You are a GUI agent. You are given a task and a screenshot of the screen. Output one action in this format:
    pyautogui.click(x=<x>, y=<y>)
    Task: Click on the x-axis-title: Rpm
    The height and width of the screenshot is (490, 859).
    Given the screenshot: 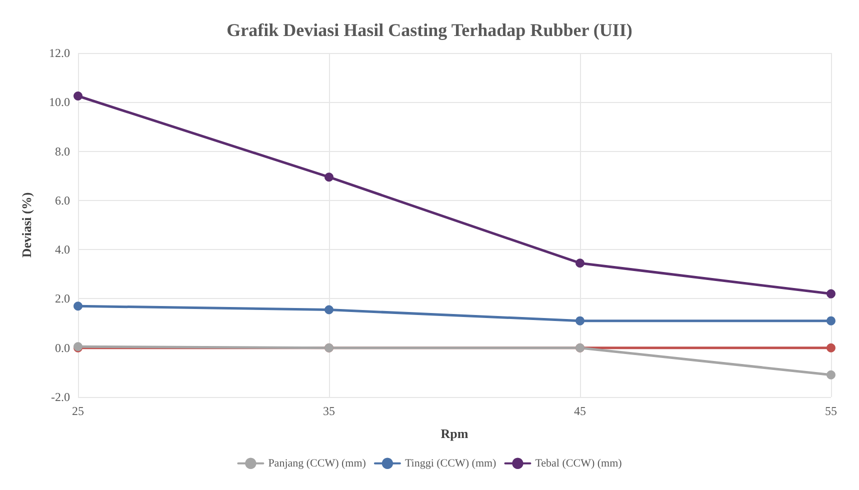 What is the action you would take?
    pyautogui.click(x=454, y=433)
    